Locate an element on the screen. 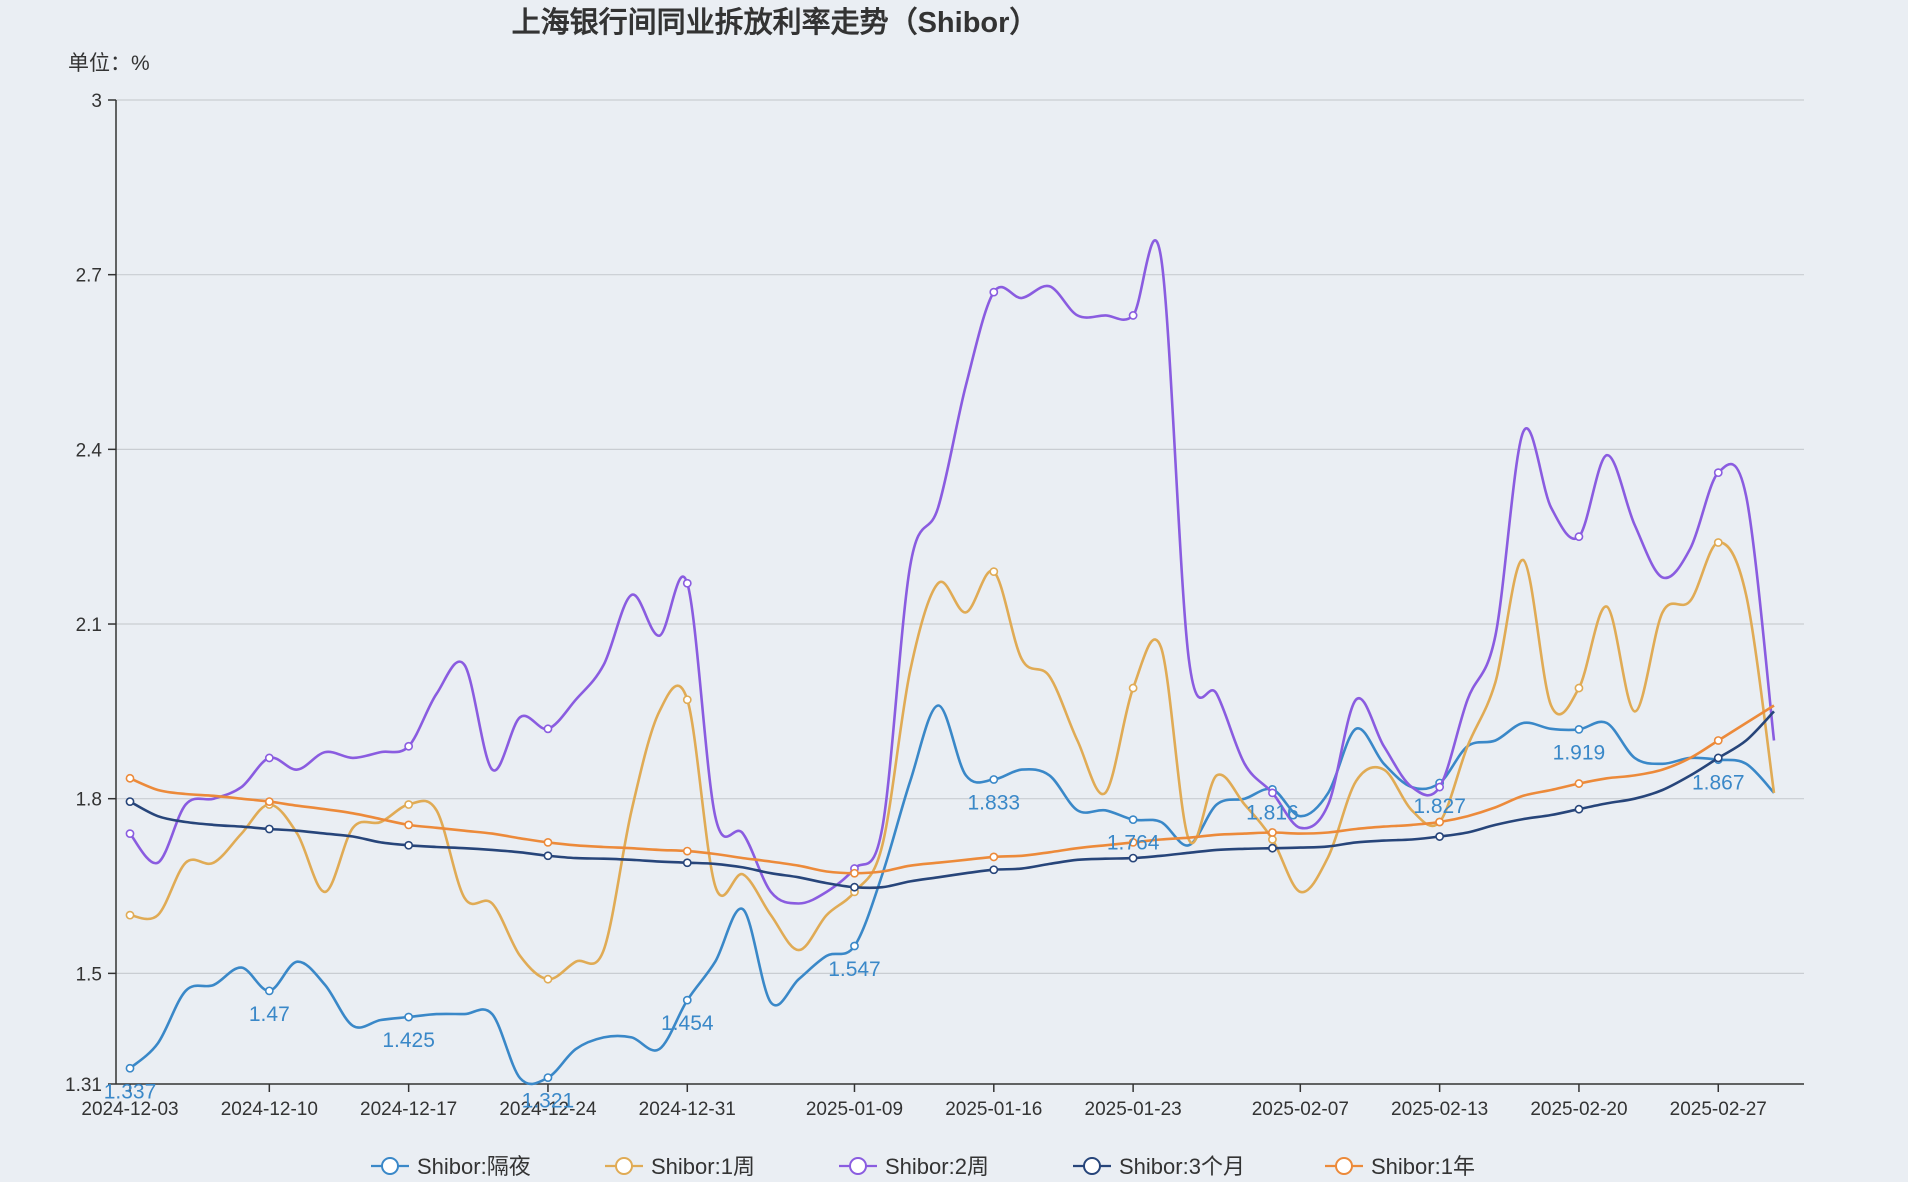 Image resolution: width=1908 pixels, height=1182 pixels. legend-item-3: Shibor:2周 is located at coordinates (914, 1166).